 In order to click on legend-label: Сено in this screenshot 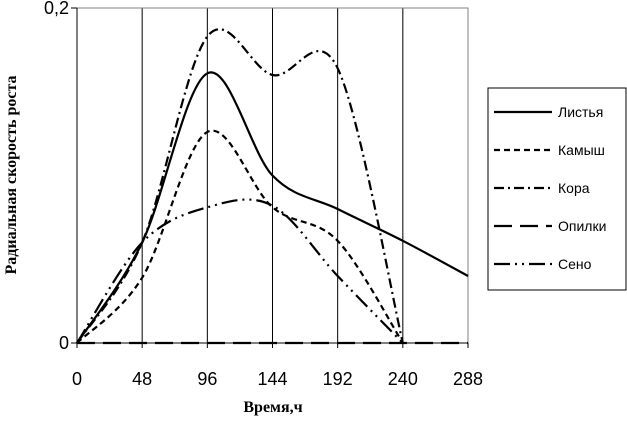, I will do `click(575, 264)`.